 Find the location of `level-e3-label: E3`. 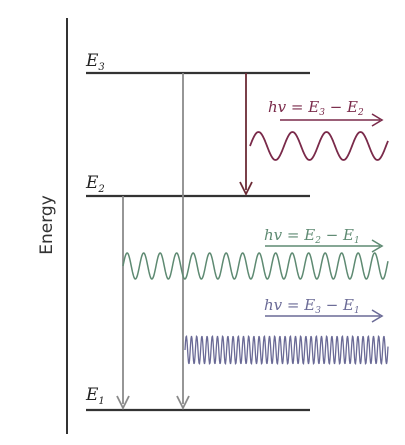

level-e3-label: E3 is located at coordinates (95, 62).